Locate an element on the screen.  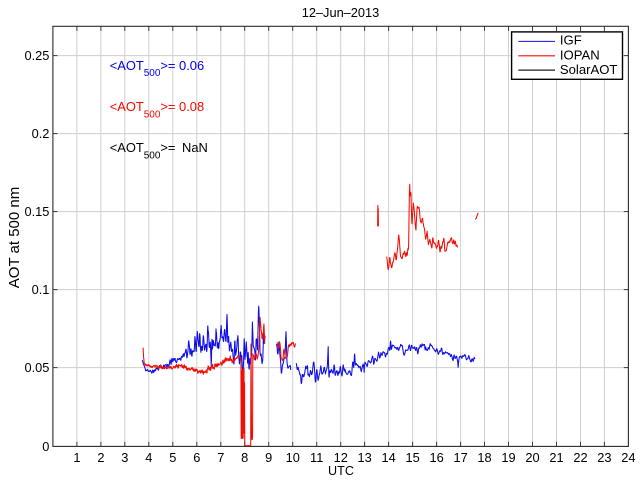
svg-text: 0.05 is located at coordinates (36, 367).